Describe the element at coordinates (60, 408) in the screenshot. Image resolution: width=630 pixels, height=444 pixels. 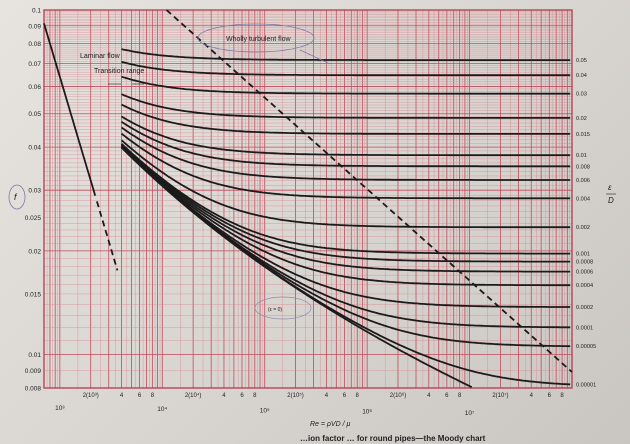
I see `x-major-label: 10³` at that location.